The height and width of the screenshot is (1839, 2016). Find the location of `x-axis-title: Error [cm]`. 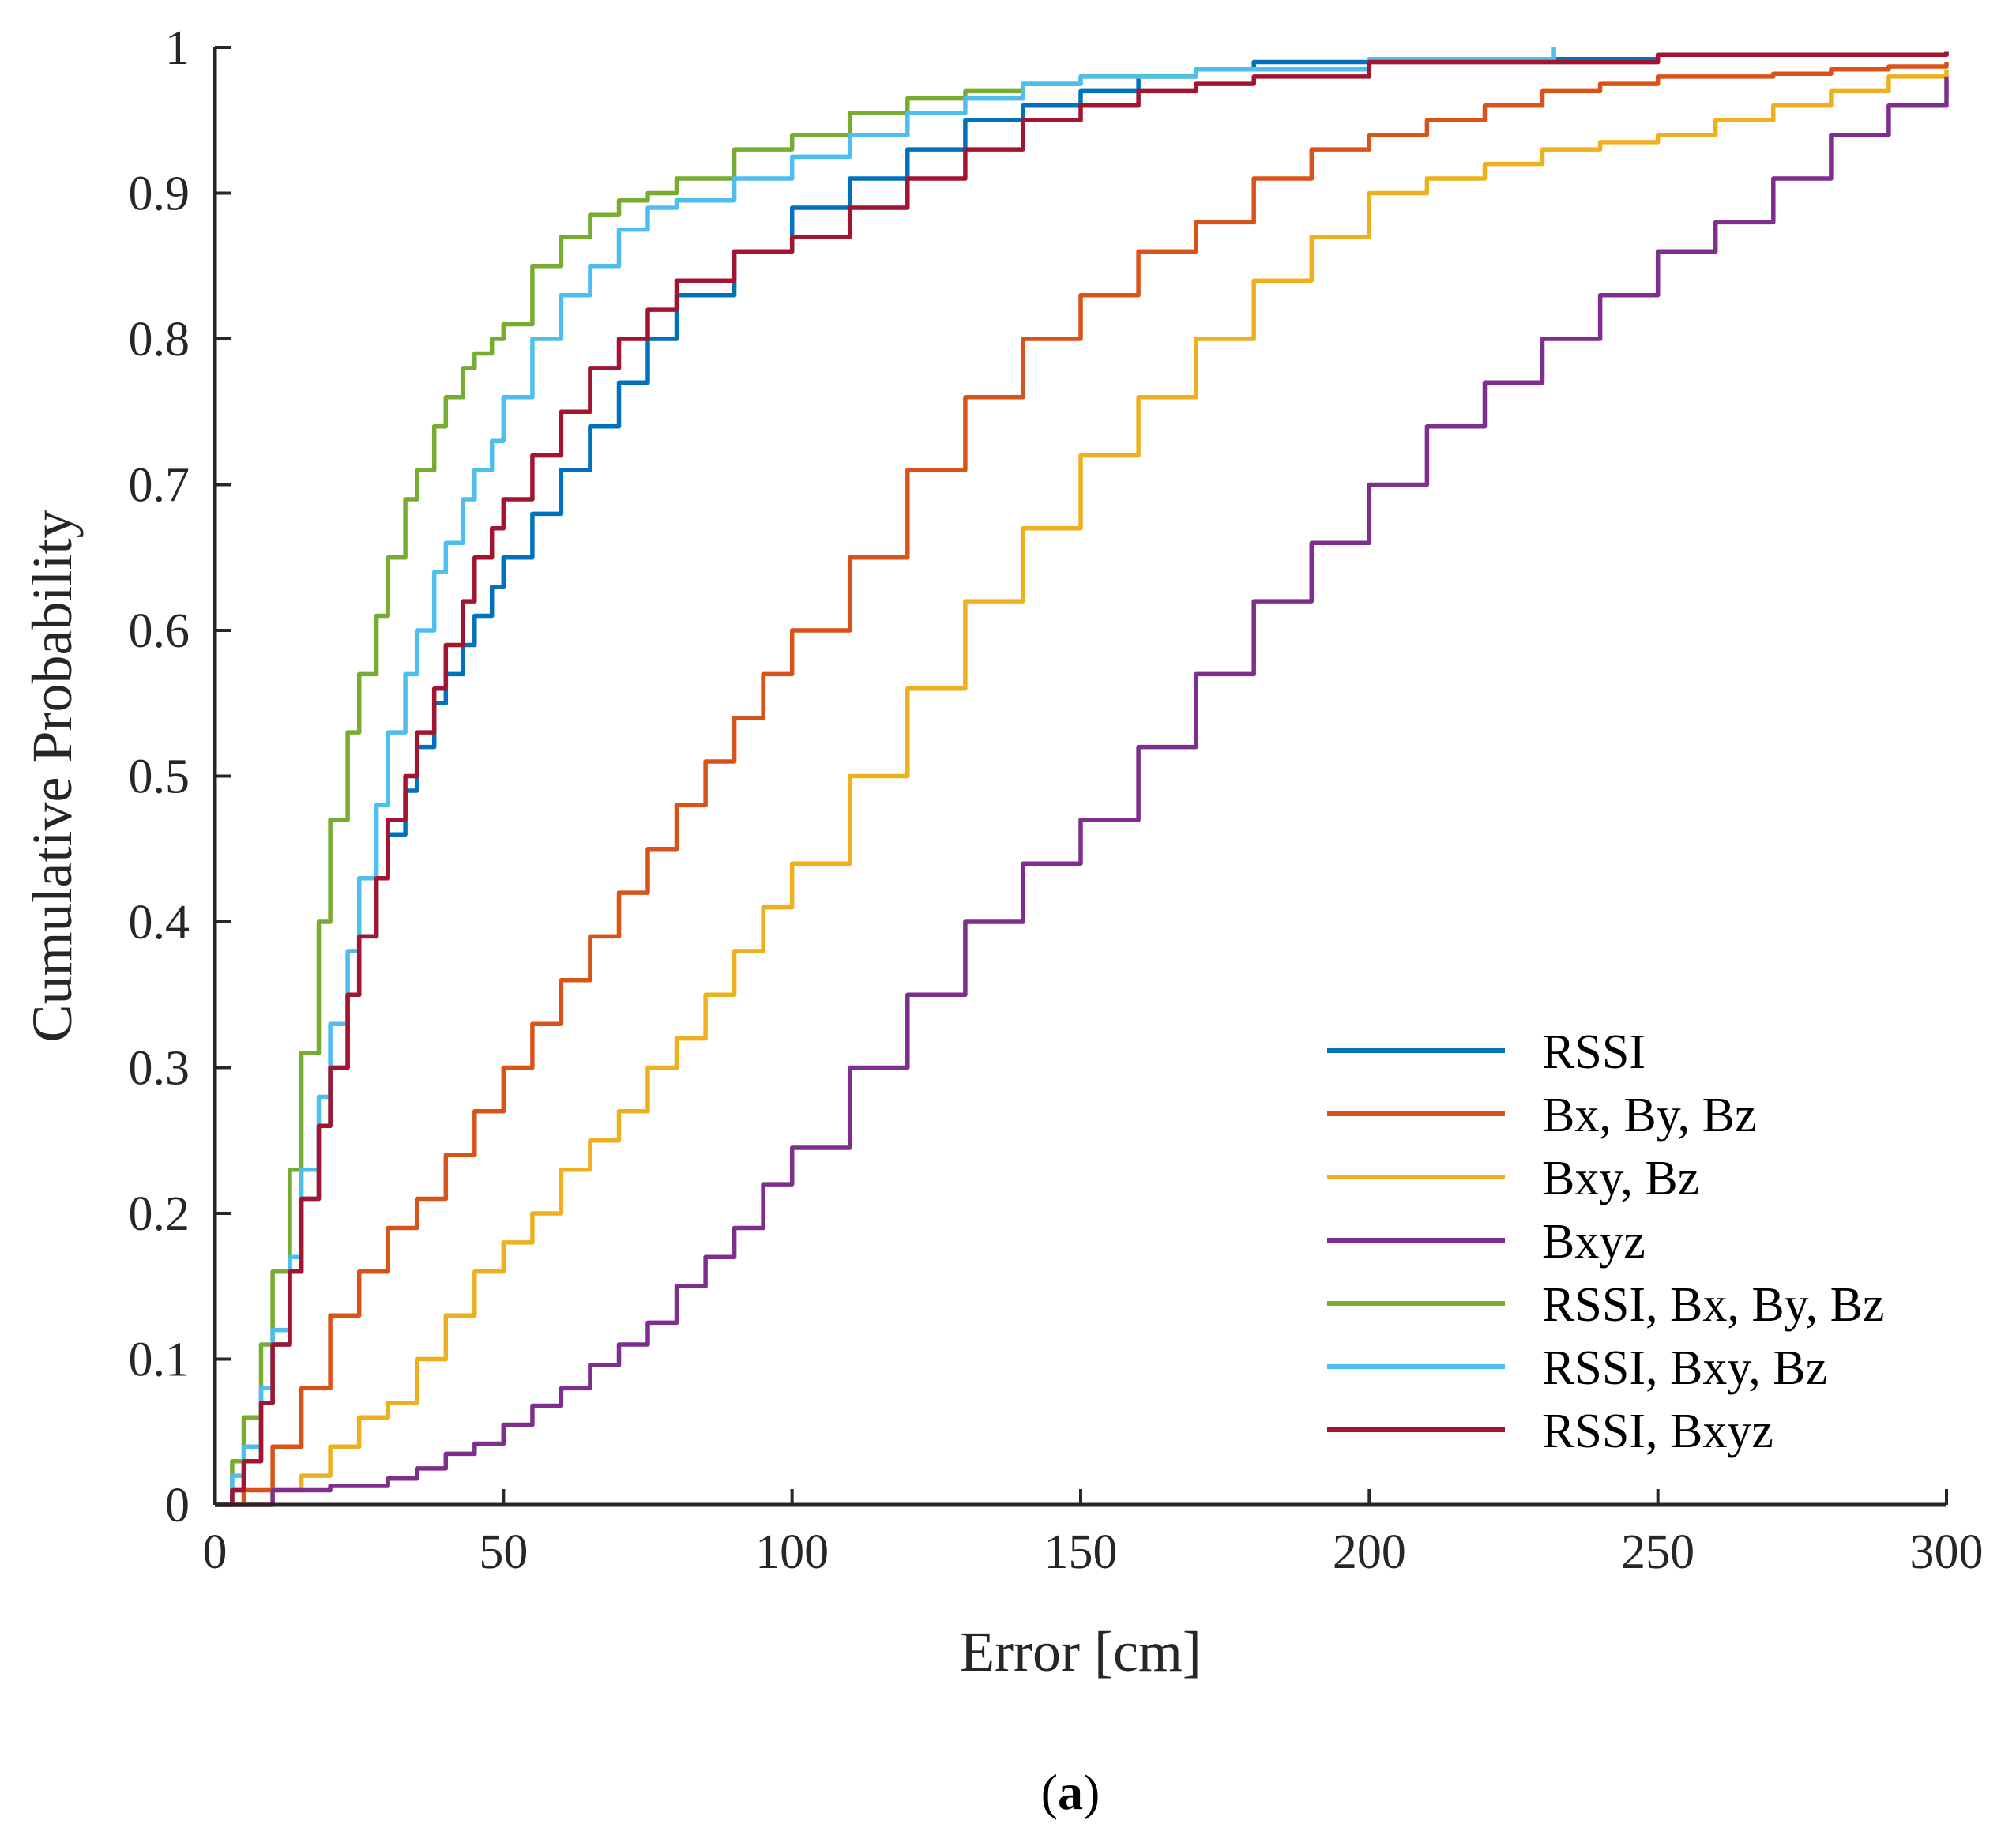

x-axis-title: Error [cm] is located at coordinates (1081, 1651).